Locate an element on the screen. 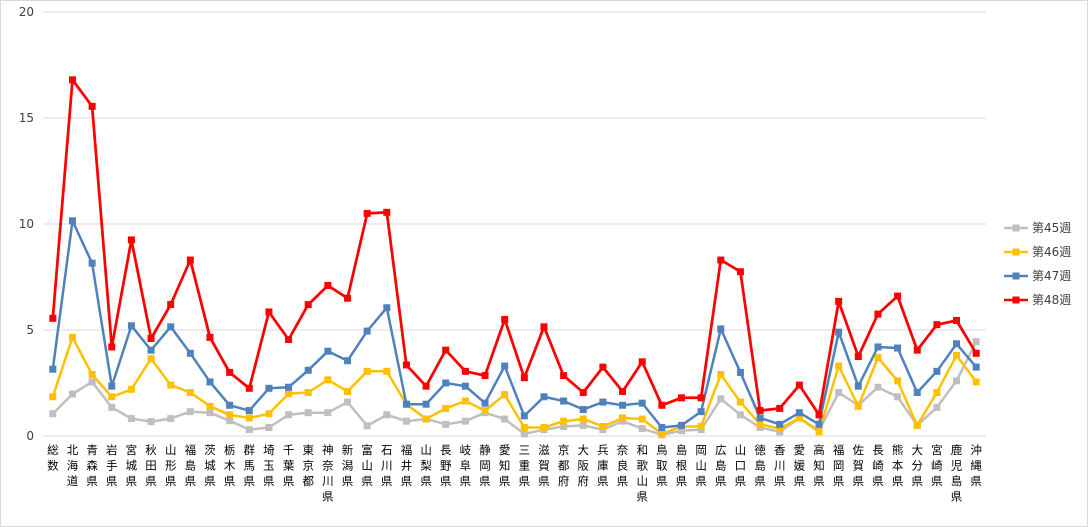  x-tick-label: 香川県 is located at coordinates (780, 465).